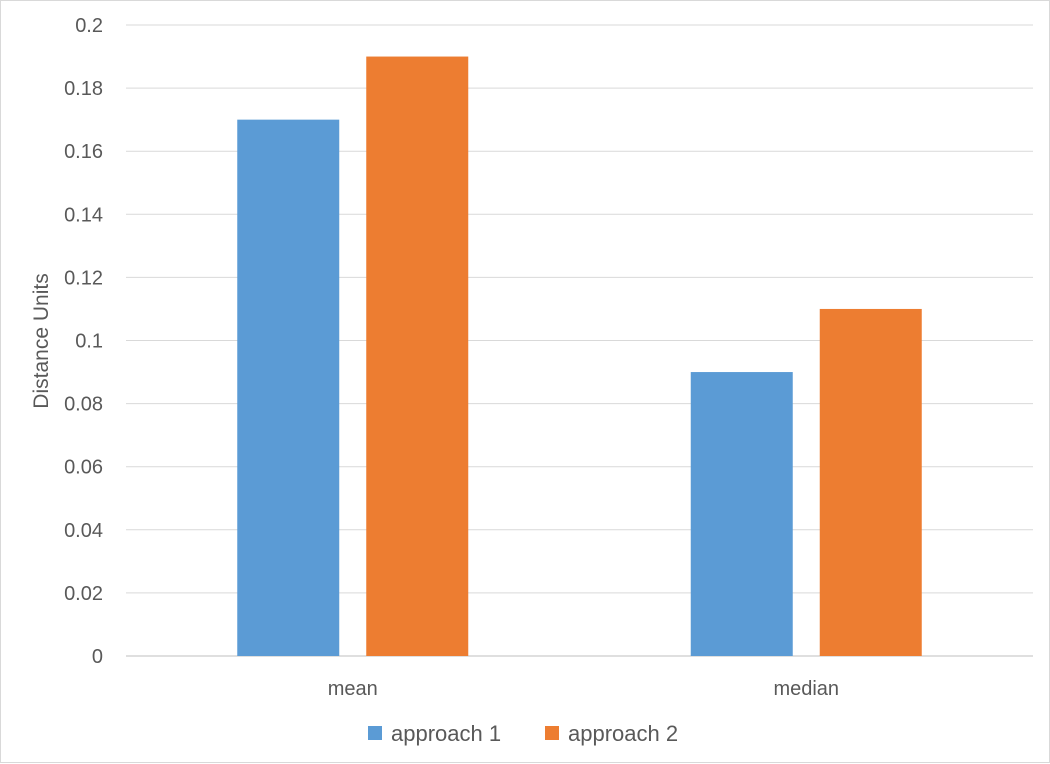 The image size is (1050, 764). Describe the element at coordinates (417, 356) in the screenshot. I see `bar-approach-2-mean` at that location.